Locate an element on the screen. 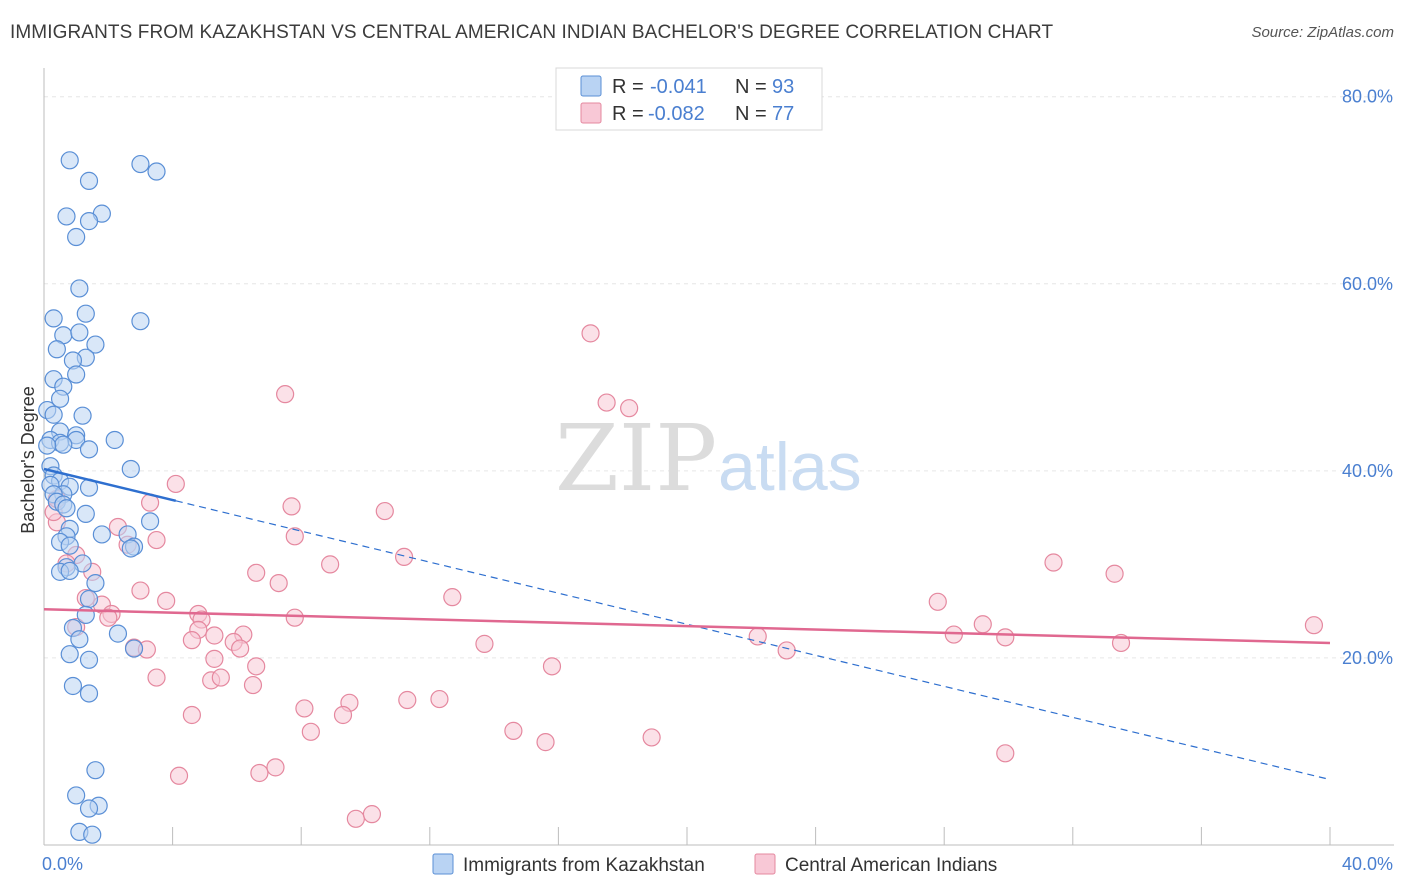 Image resolution: width=1406 pixels, height=892 pixels. y-tick-label-0: 20.0% is located at coordinates (1367, 658).